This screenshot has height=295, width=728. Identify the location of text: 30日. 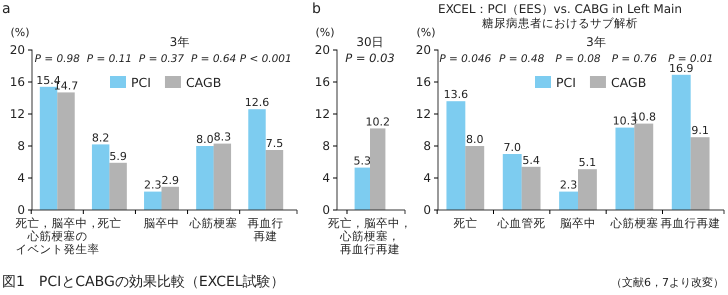
(370, 42).